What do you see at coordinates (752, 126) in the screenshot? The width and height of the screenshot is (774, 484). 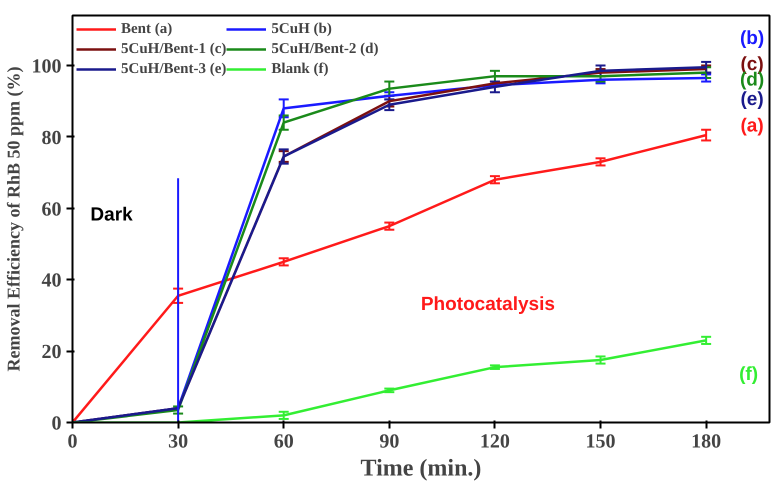 I see `annotation: (a)` at bounding box center [752, 126].